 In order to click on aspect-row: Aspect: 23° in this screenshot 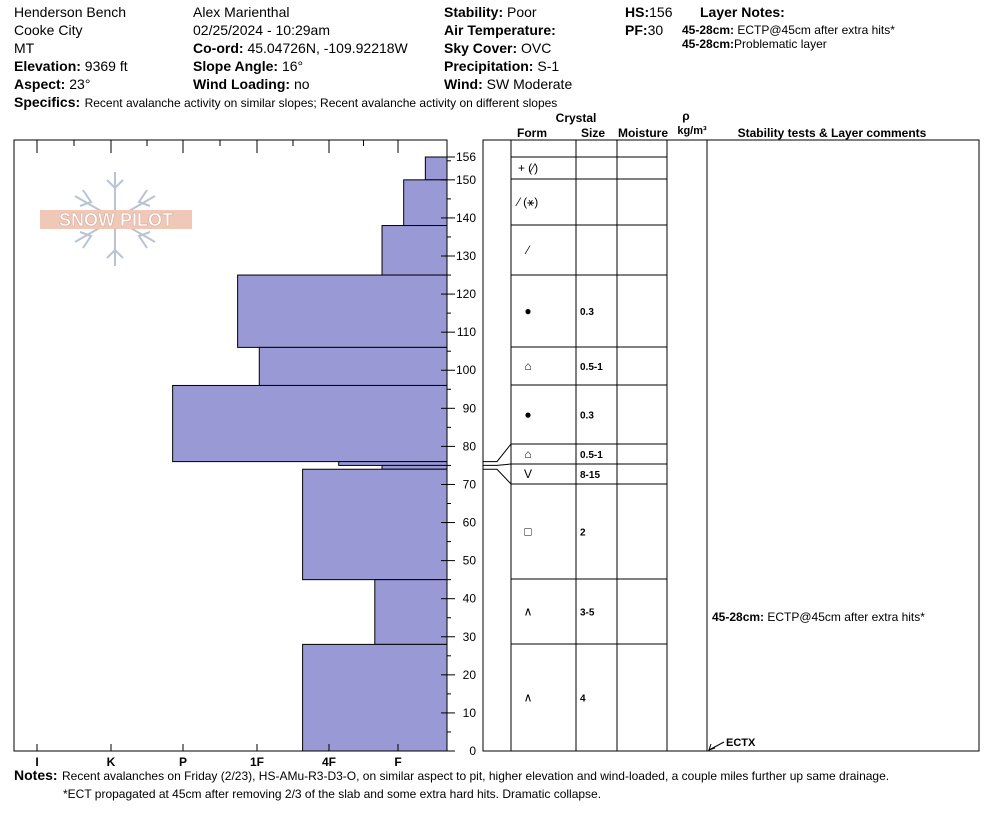, I will do `click(52, 84)`.